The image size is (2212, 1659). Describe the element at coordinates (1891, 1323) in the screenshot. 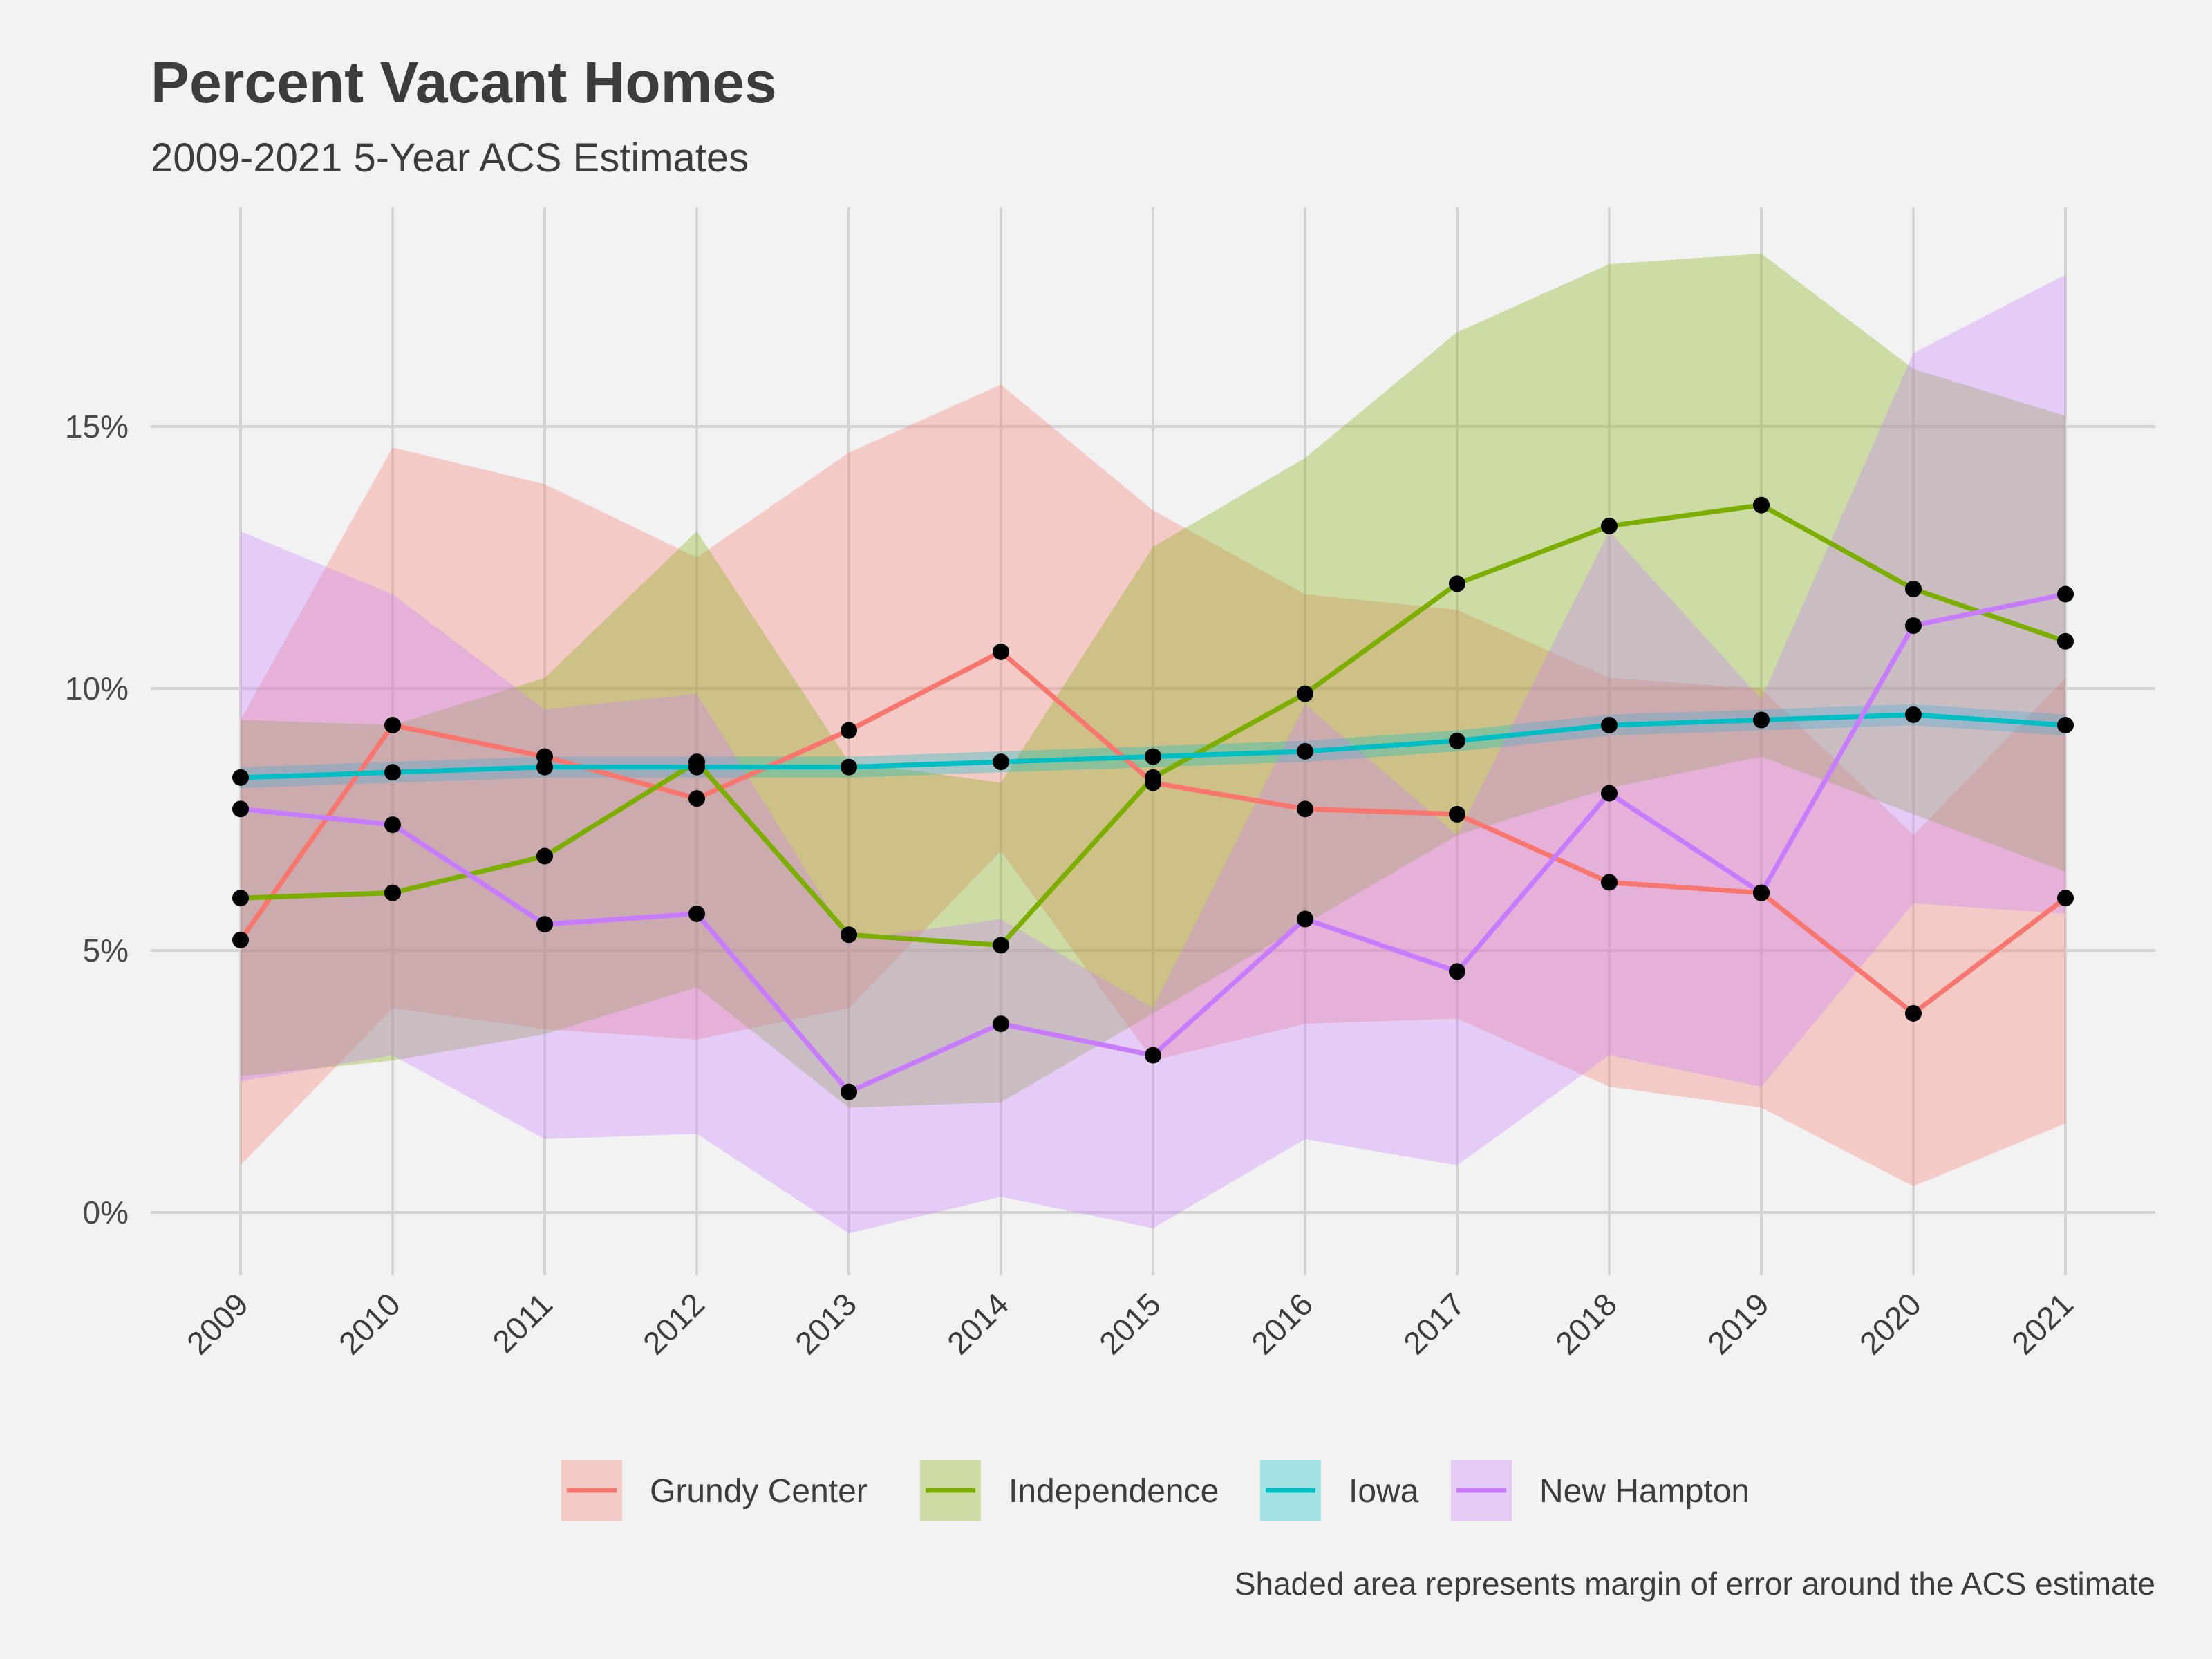

I see `x-tick-label: 2020` at that location.